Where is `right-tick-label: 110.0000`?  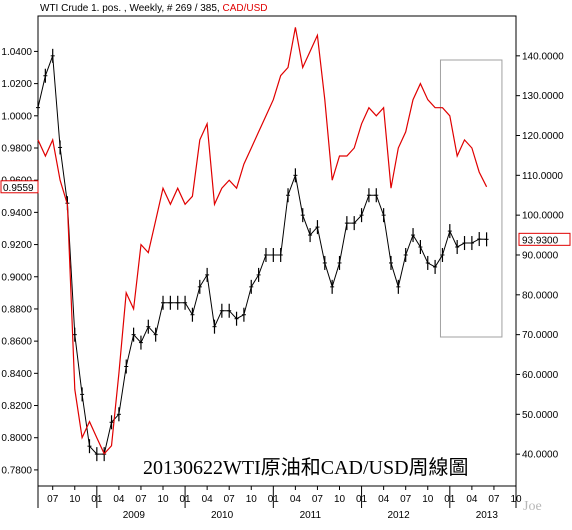 right-tick-label: 110.0000 is located at coordinates (542, 176).